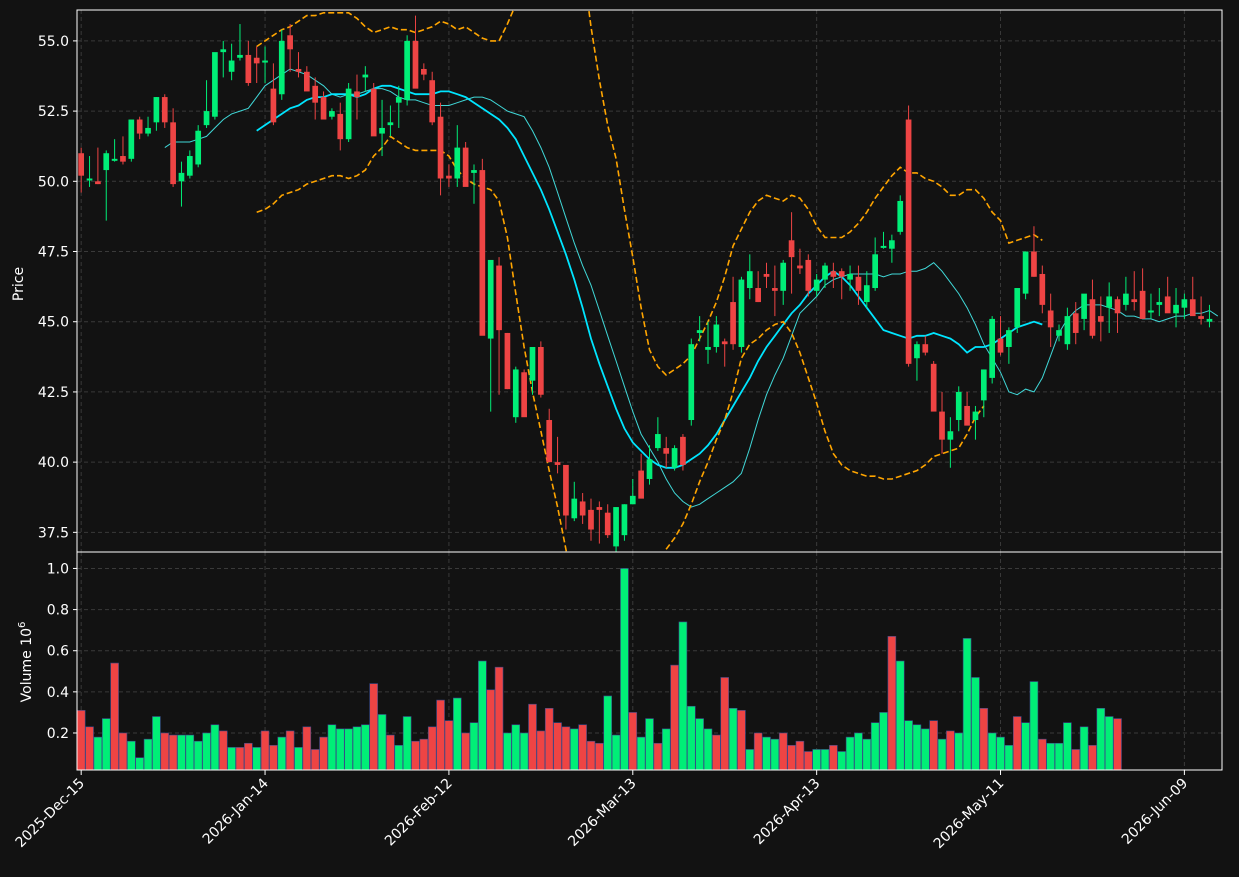  What do you see at coordinates (57, 287) in the screenshot?
I see `price-y-axis: 37.5 40.0 42.5 45.0 47.5 50.0 52.5 55.0` at bounding box center [57, 287].